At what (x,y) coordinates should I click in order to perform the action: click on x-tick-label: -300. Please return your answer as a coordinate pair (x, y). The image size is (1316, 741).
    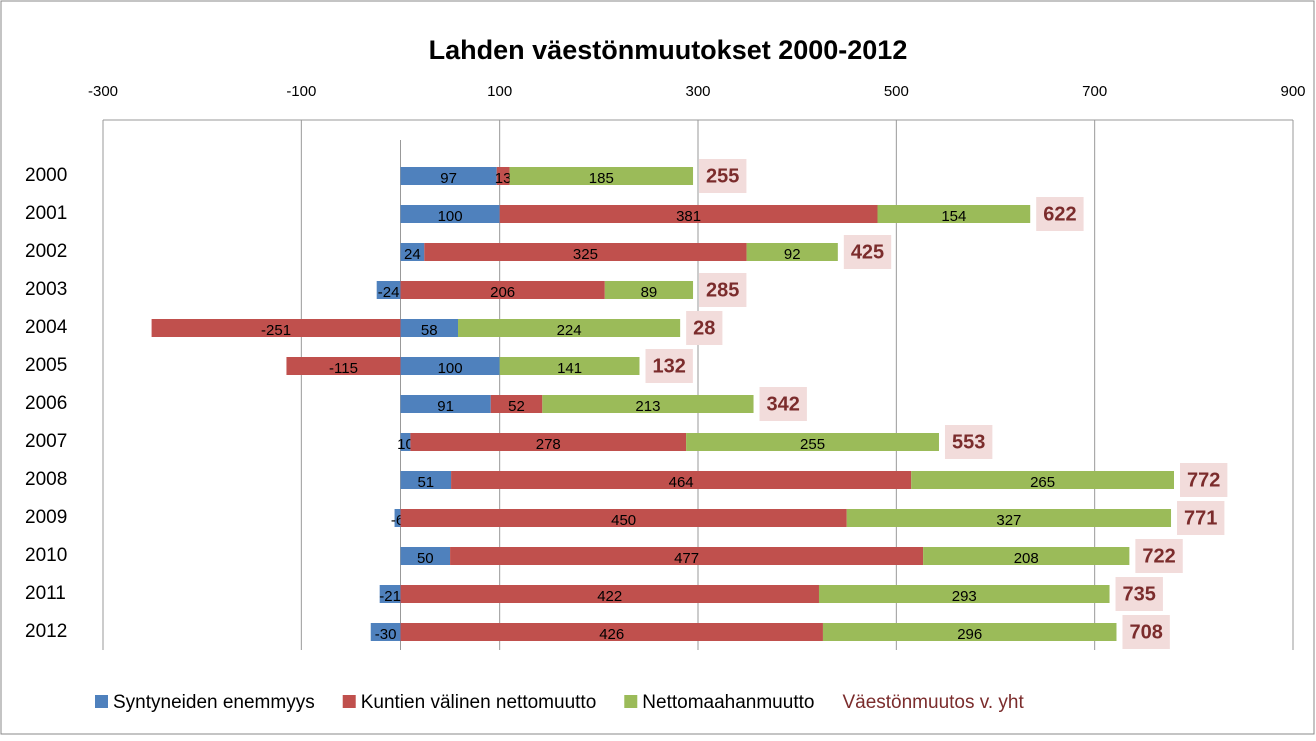
    Looking at the image, I should click on (103, 91).